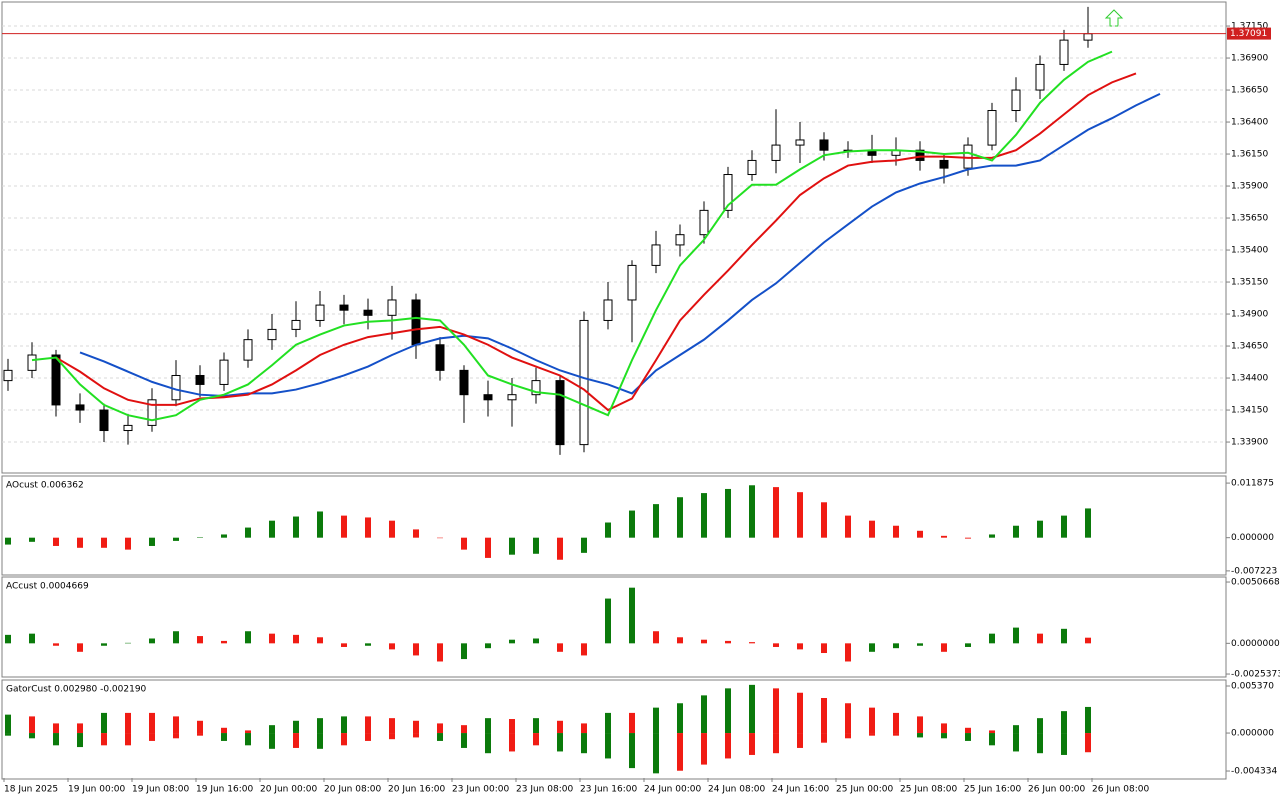 Image resolution: width=1280 pixels, height=800 pixels. I want to click on y-tick-label: 1.33900, so click(1249, 443).